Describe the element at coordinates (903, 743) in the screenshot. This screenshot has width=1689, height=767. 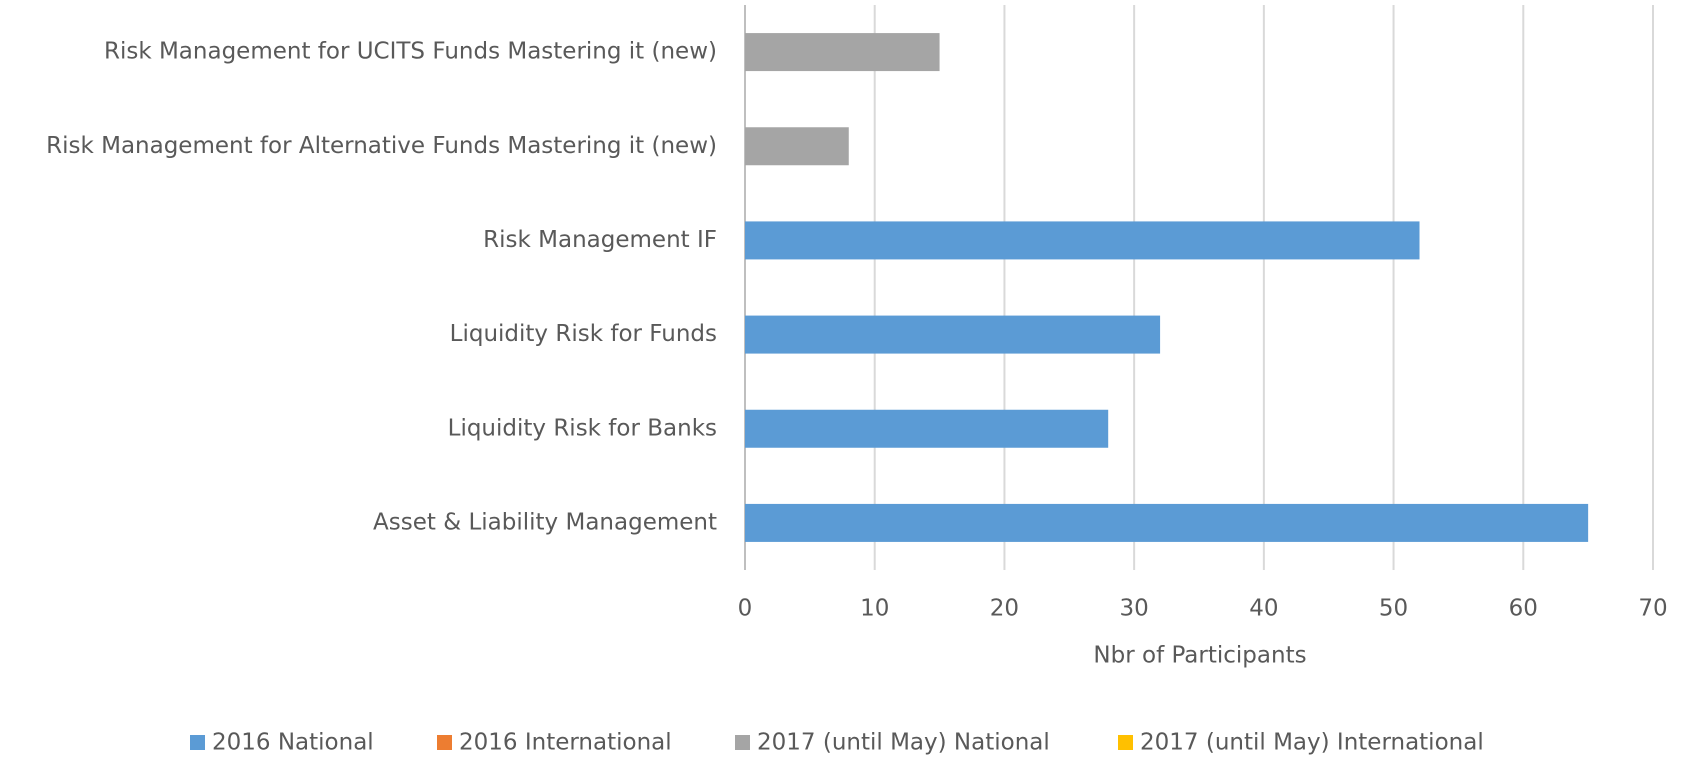
I see `legend-label: 2017 (until May) National` at that location.